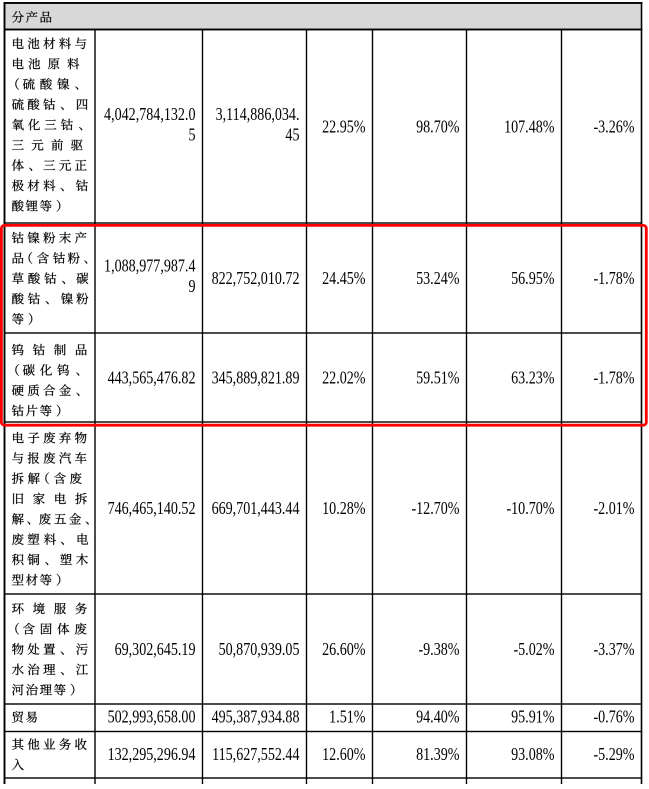 The image size is (649, 789). I want to click on svg-text: 81.39%, so click(437, 754).